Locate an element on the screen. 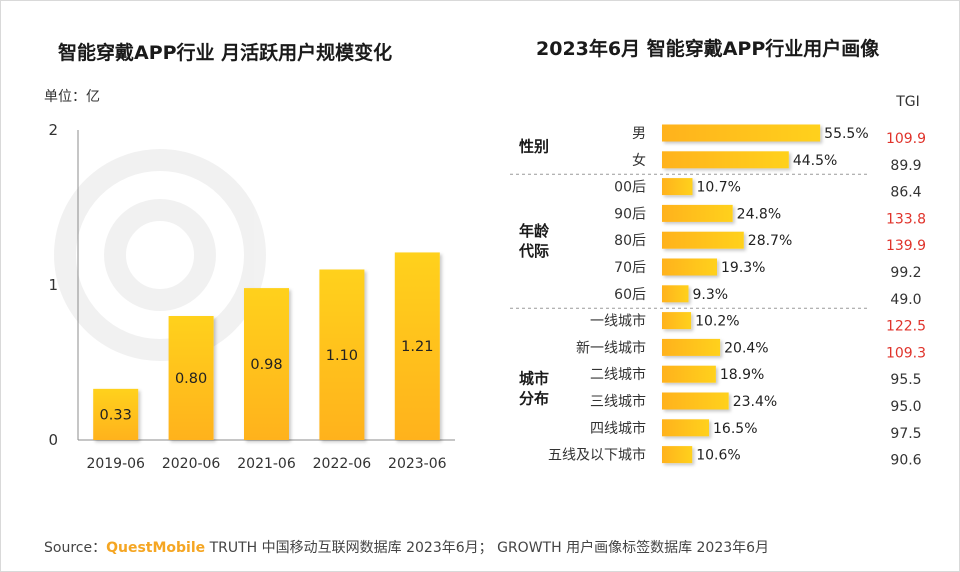 Image resolution: width=960 pixels, height=572 pixels. category-label: 二线城市 is located at coordinates (618, 374).